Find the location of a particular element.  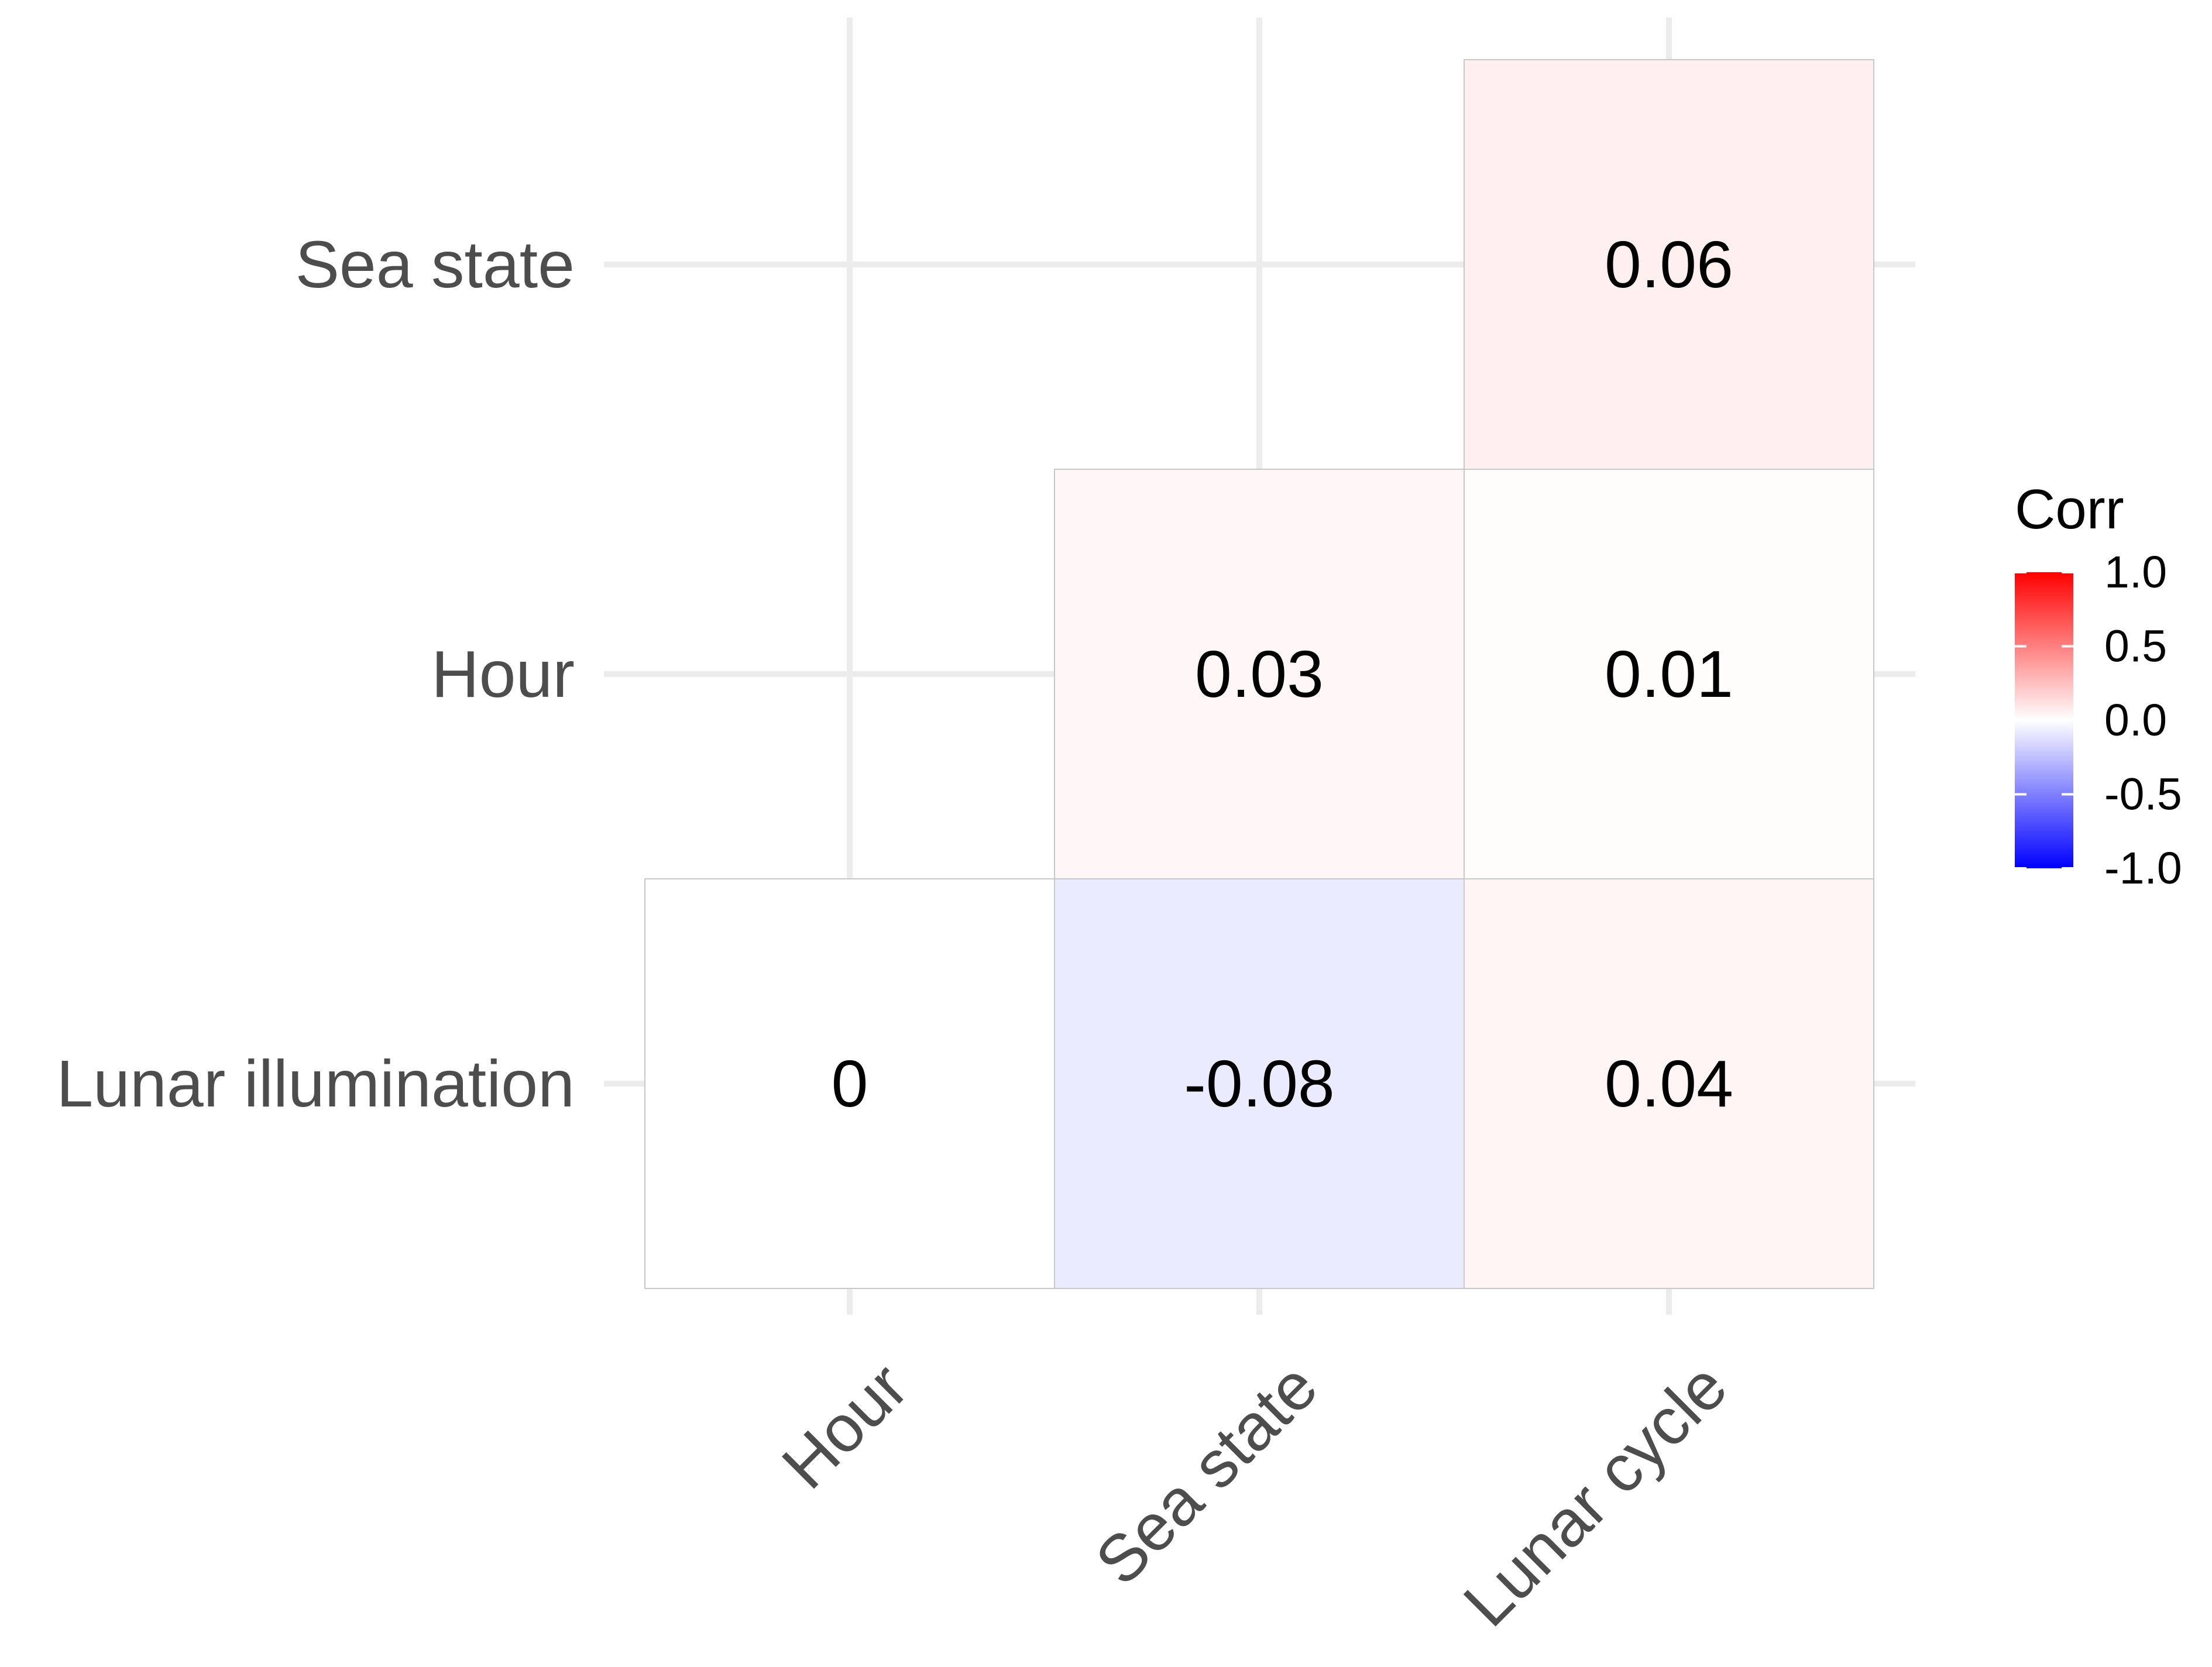

legend-tick-label: -1.0 is located at coordinates (2143, 868).